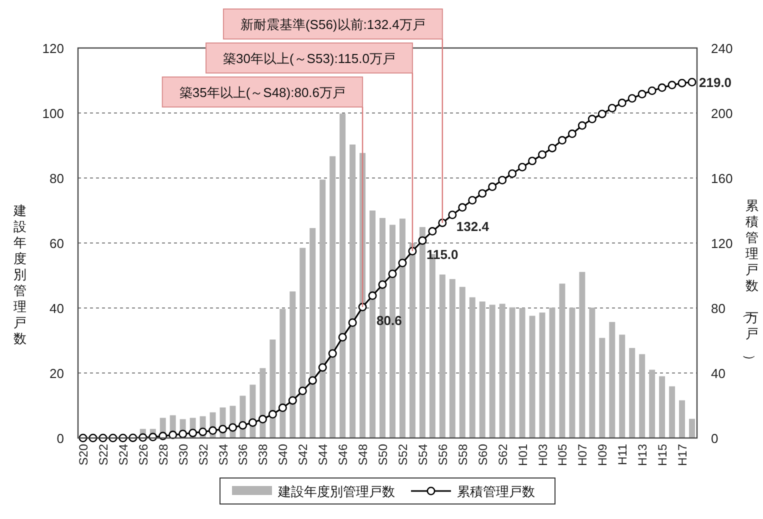 Image resolution: width=763 pixels, height=519 pixels. I want to click on x-tick-label: H17, so click(683, 455).